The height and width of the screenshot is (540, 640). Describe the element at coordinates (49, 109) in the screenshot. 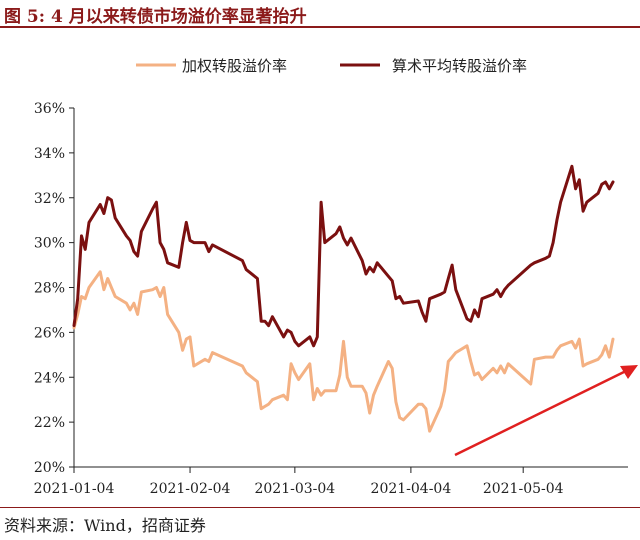

I see `y-tick-label: 36%` at that location.